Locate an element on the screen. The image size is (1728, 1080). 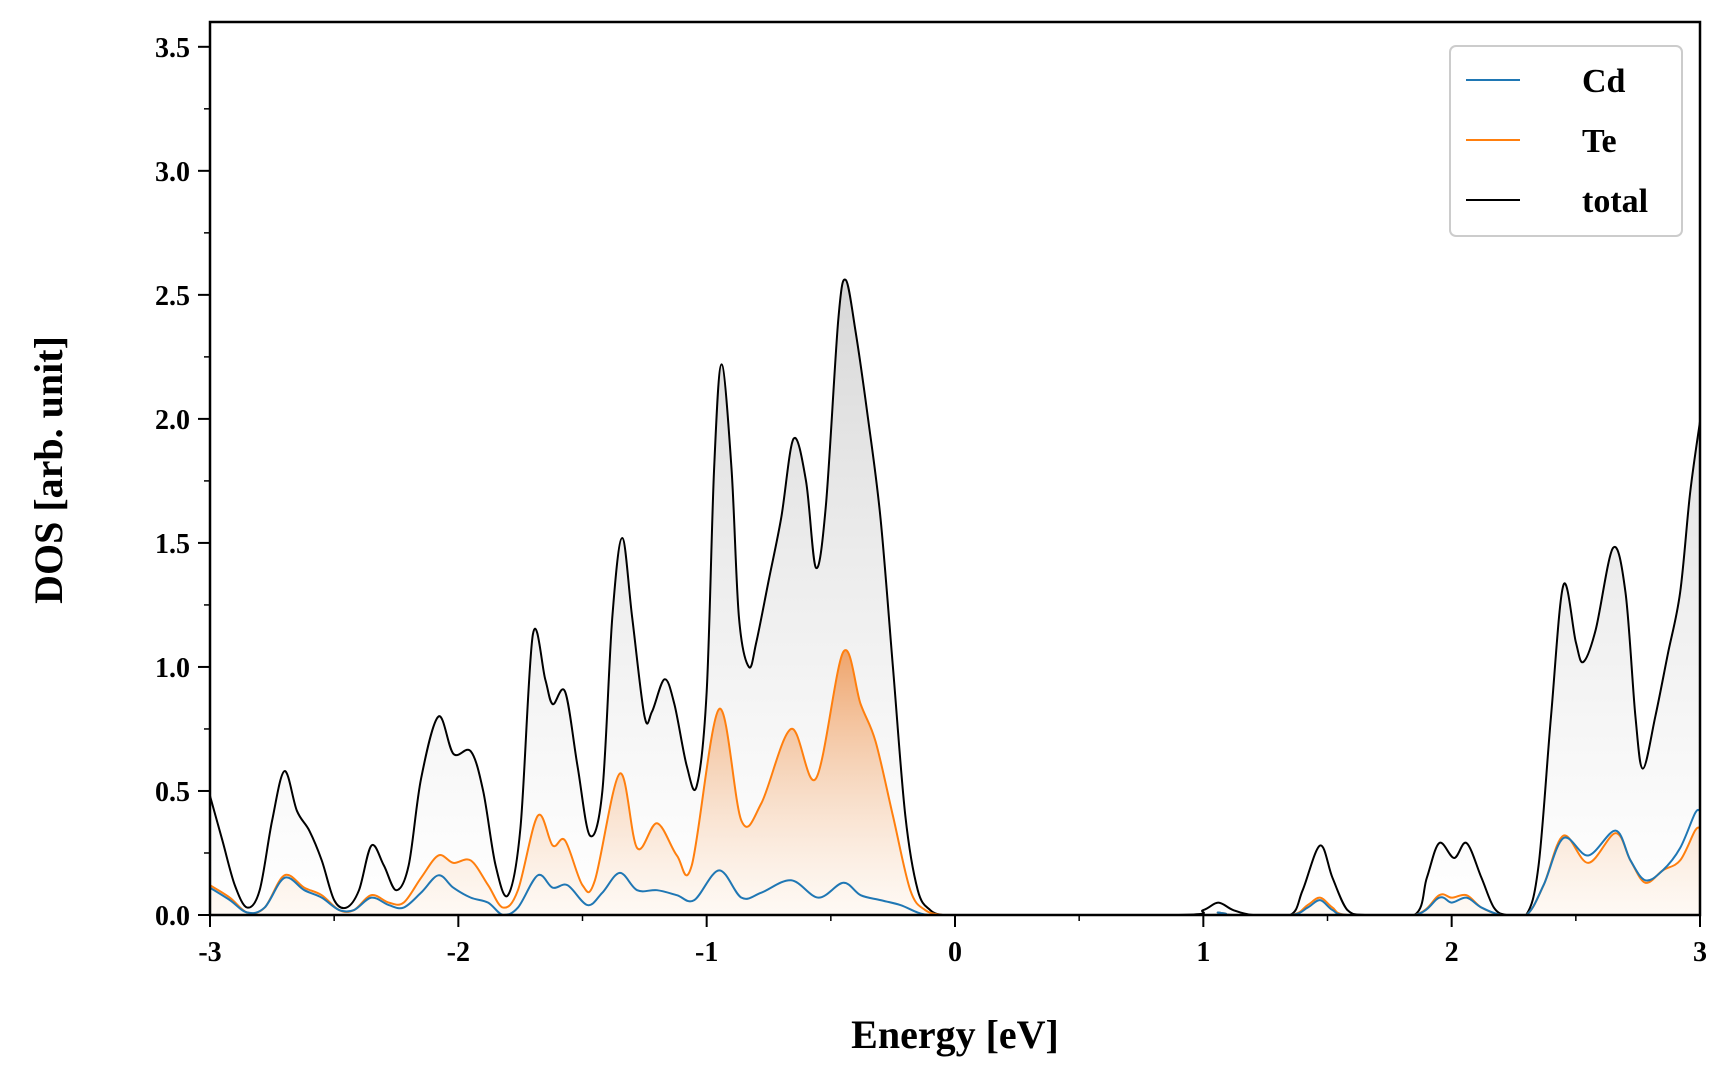
legend-label-te: Te is located at coordinates (1599, 141).